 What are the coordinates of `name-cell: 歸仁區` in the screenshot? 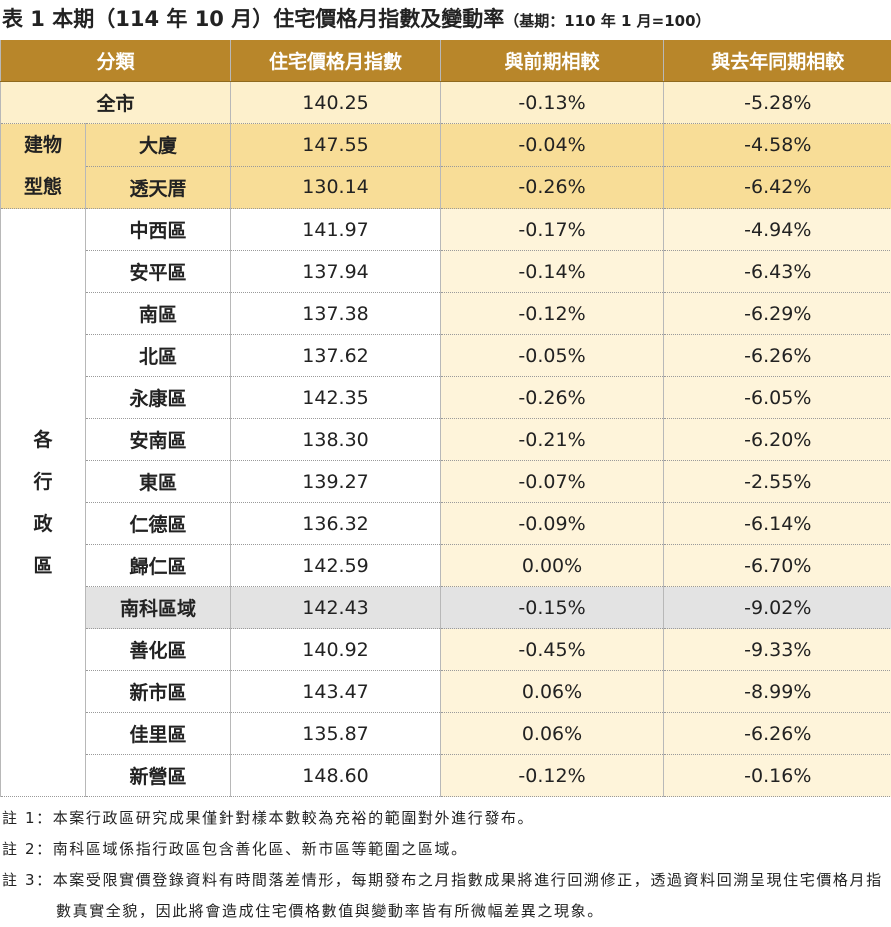 It's located at (158, 566).